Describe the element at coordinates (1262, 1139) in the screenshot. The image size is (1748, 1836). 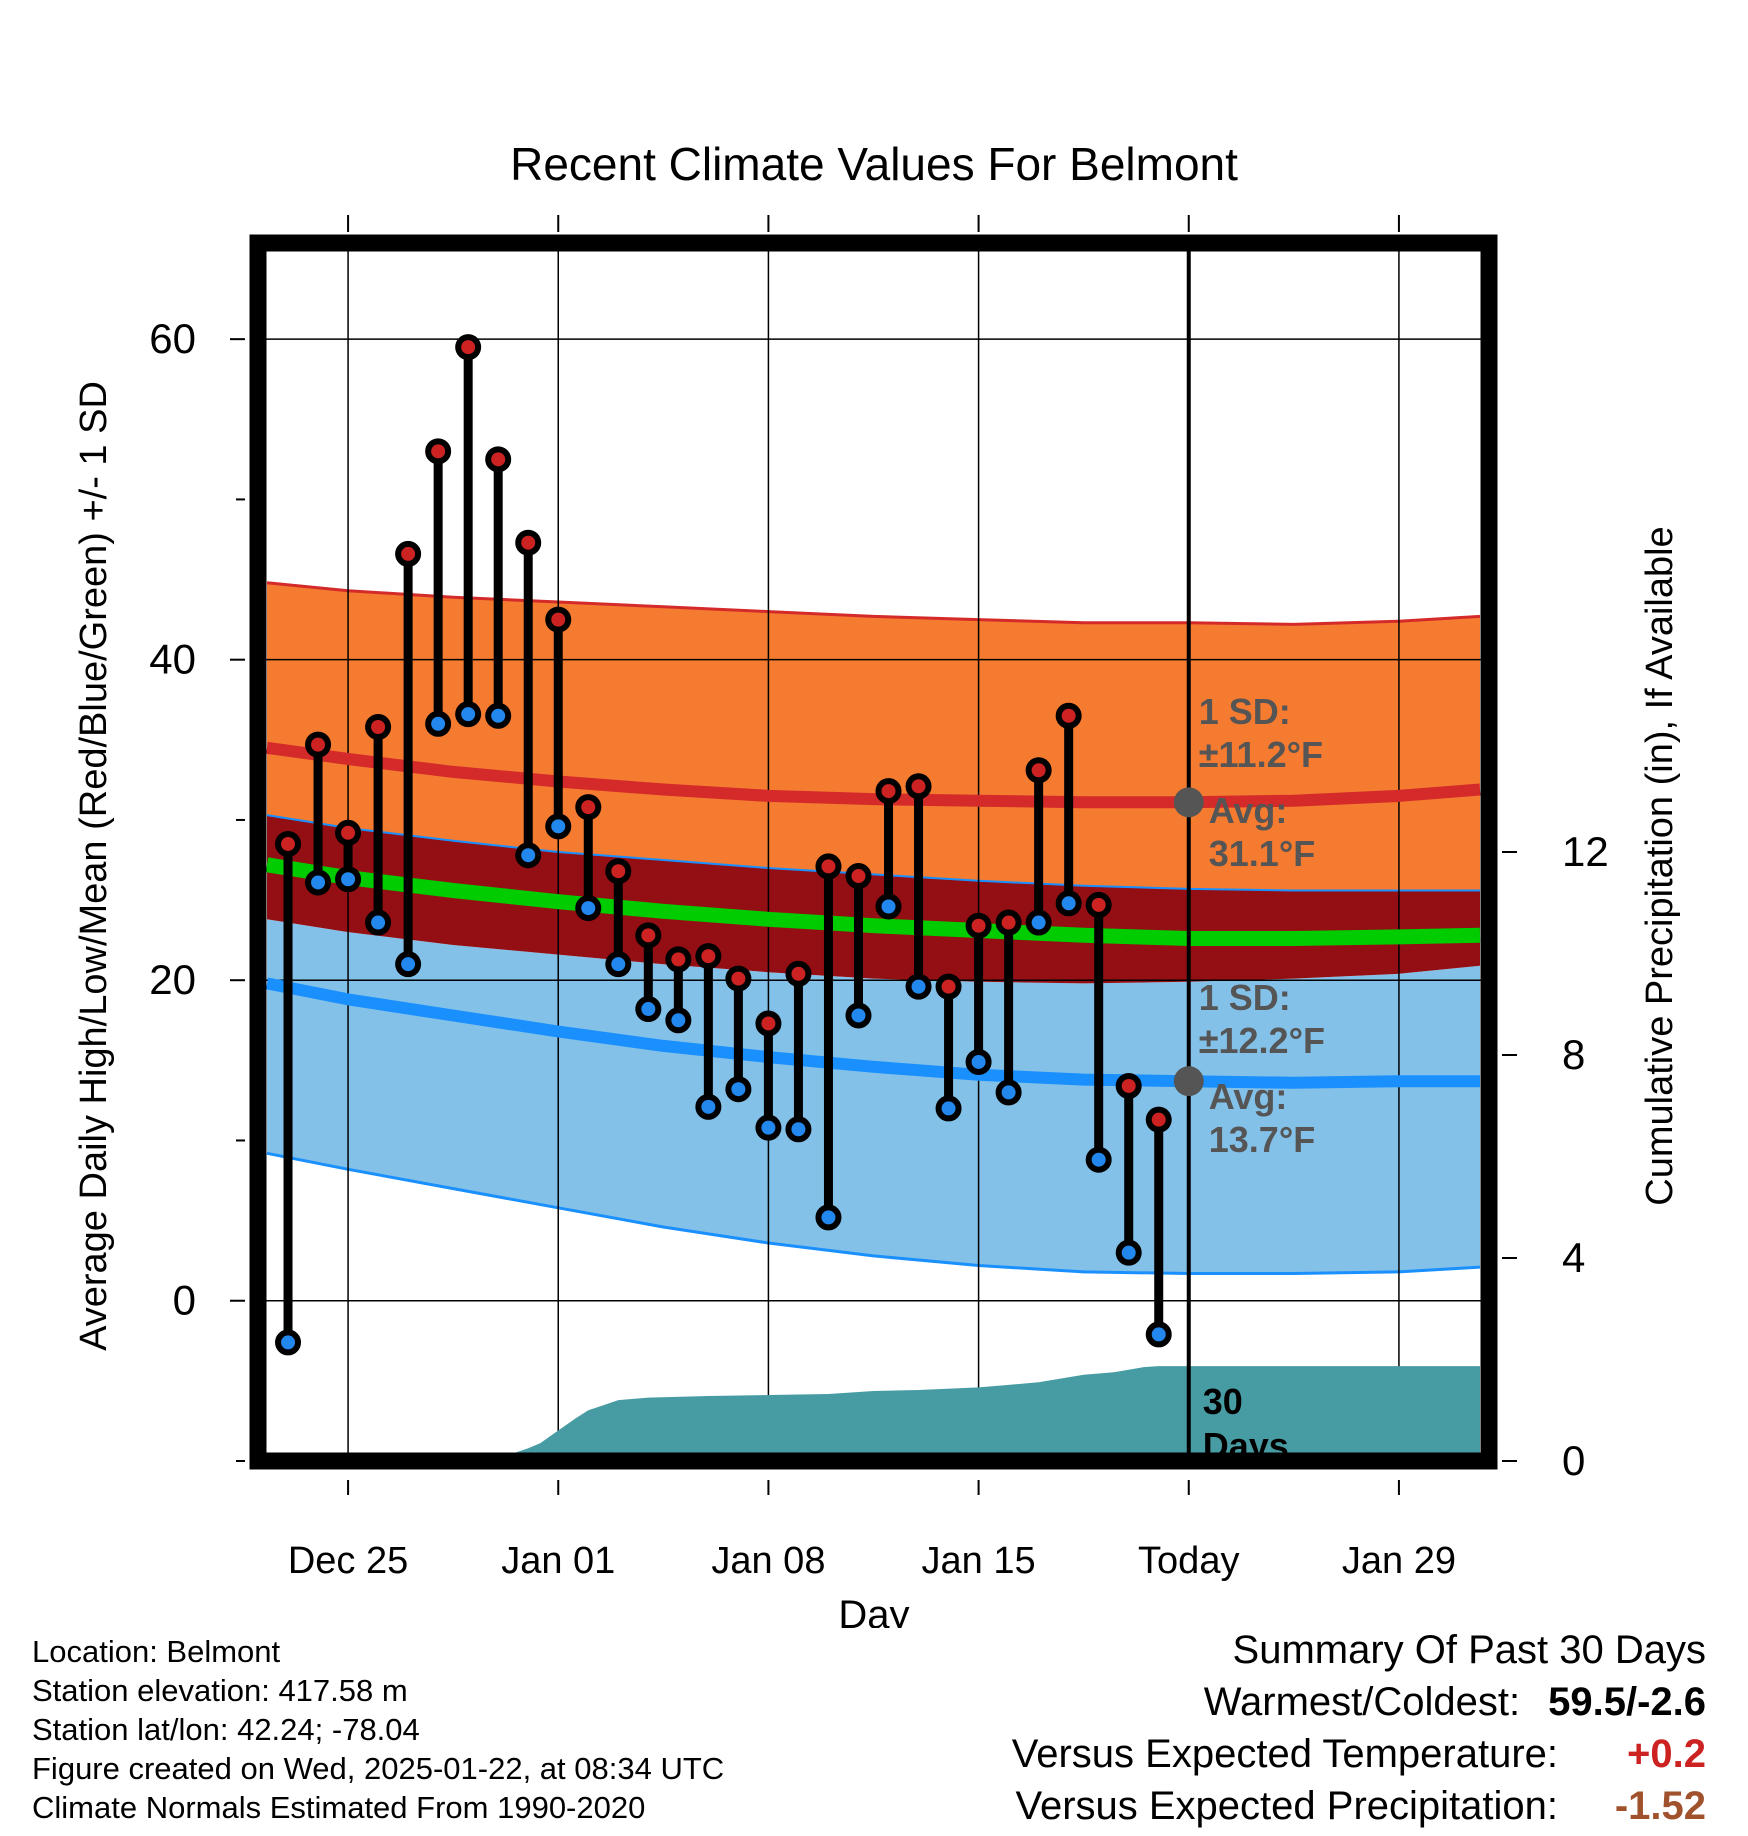
I see `low-avg-value: 13.7°F` at that location.